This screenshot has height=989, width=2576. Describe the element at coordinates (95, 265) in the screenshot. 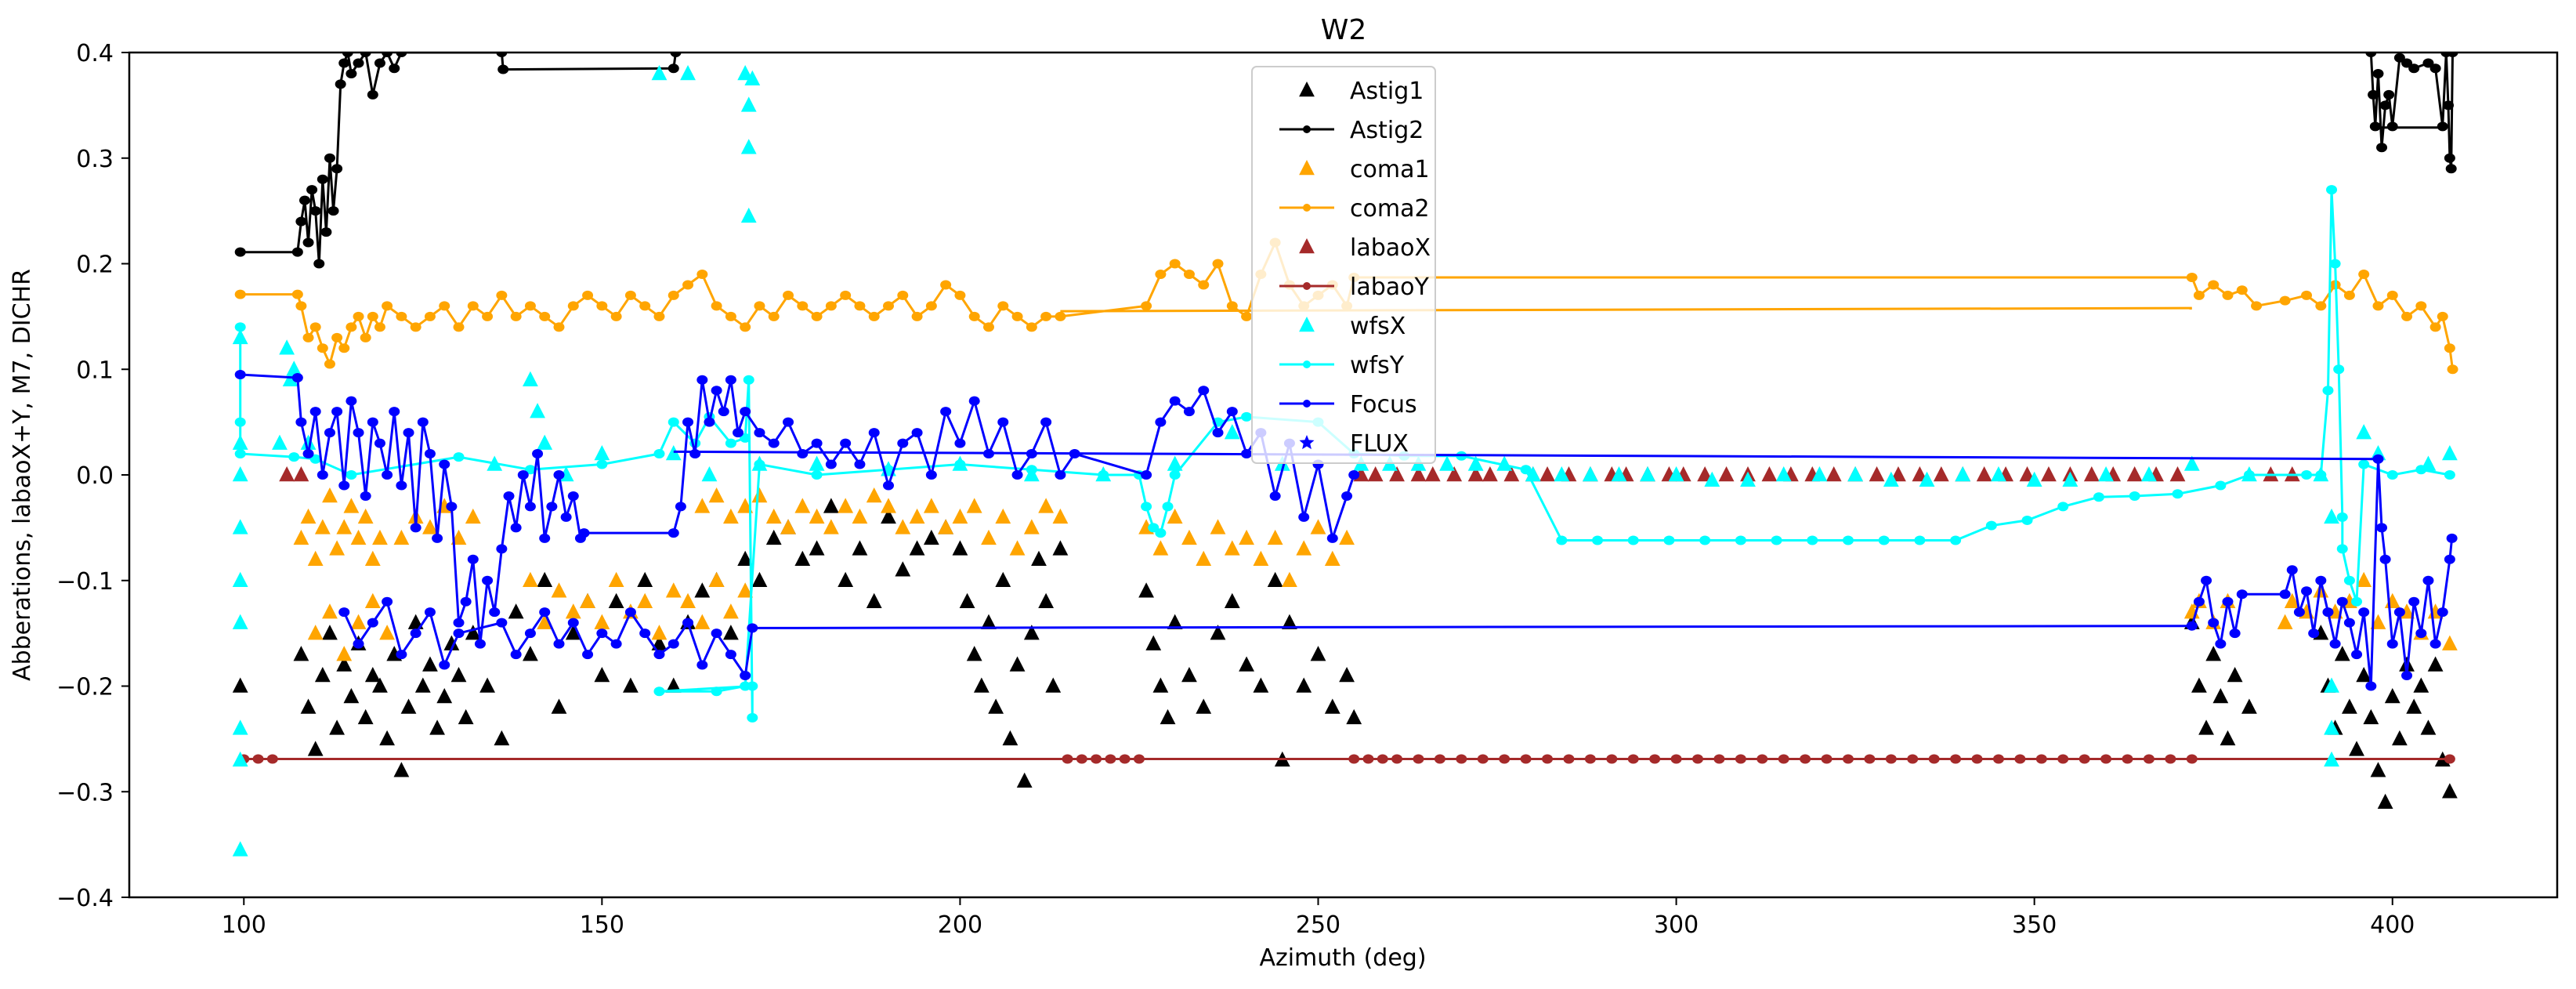

I see `y-tick-label: 0.2` at that location.